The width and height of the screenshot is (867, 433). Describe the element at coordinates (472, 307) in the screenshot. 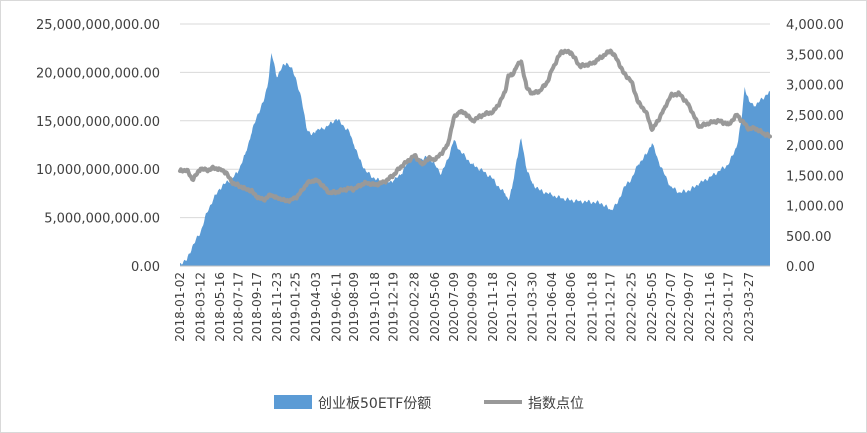

I see `x-tick-label: 2020-09-09` at that location.